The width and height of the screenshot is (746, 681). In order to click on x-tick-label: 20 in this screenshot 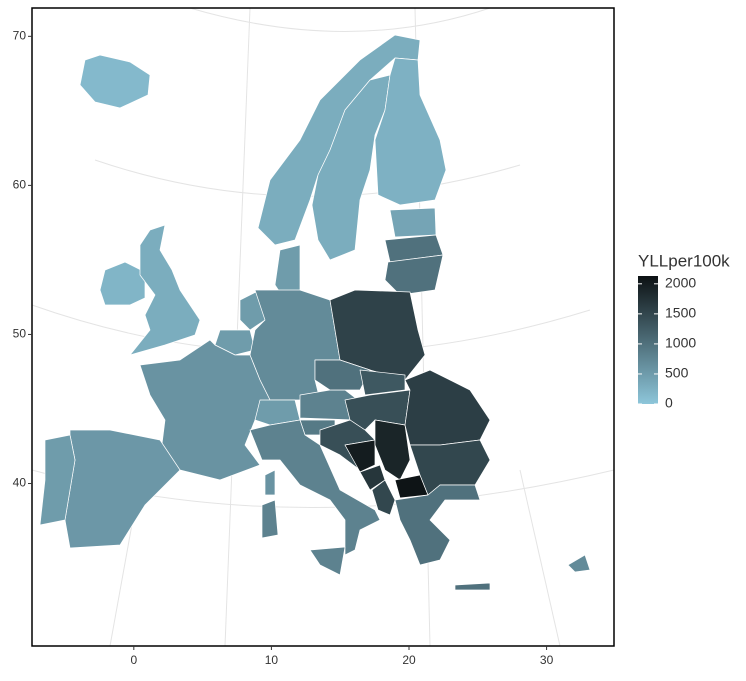, I will do `click(409, 660)`.